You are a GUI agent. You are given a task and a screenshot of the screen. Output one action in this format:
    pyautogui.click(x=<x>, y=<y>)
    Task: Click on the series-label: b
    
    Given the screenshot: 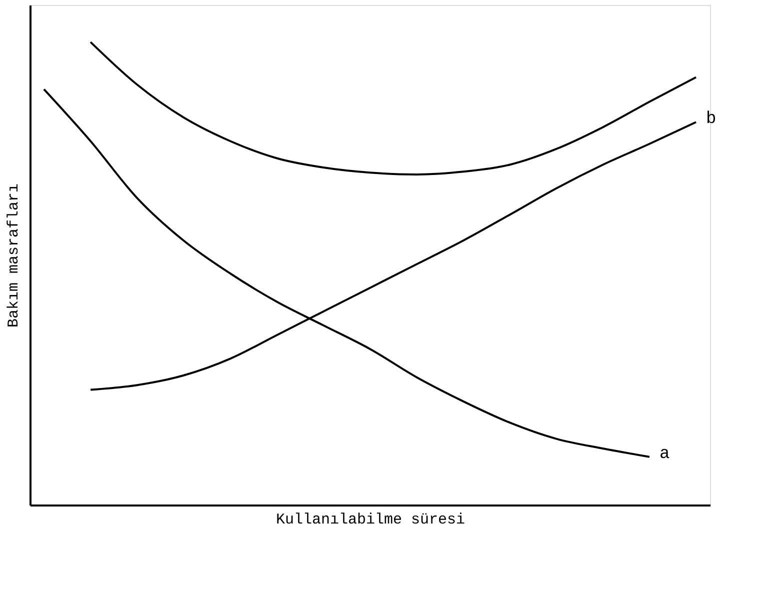 What is the action you would take?
    pyautogui.click(x=711, y=120)
    